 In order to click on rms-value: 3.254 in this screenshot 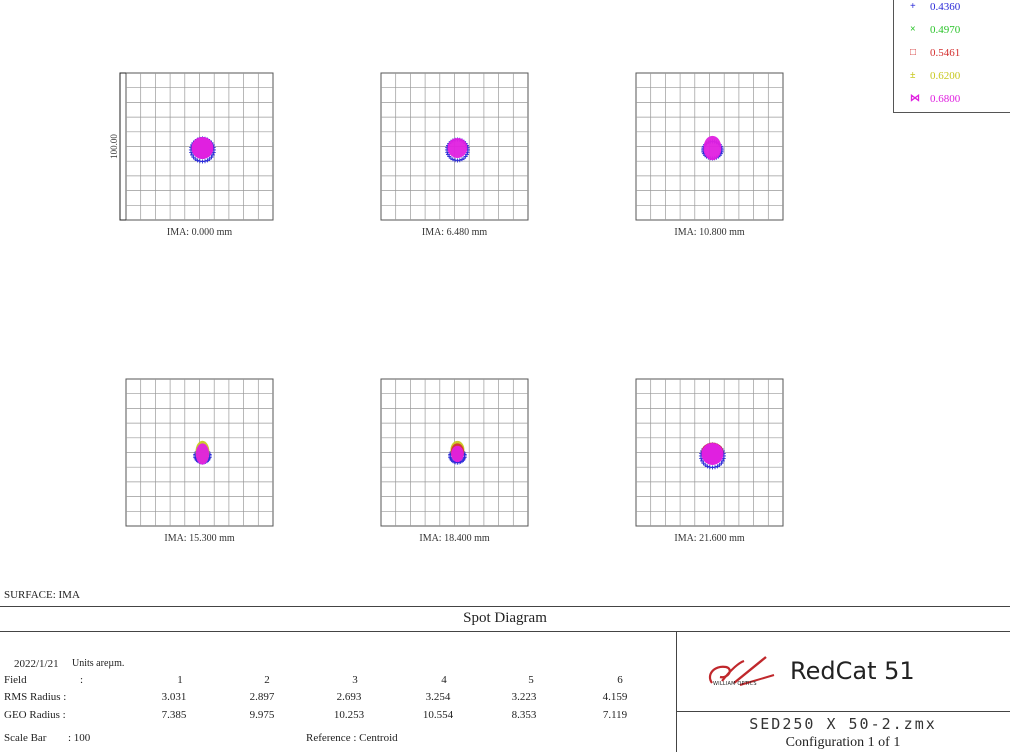, I will do `click(438, 697)`.